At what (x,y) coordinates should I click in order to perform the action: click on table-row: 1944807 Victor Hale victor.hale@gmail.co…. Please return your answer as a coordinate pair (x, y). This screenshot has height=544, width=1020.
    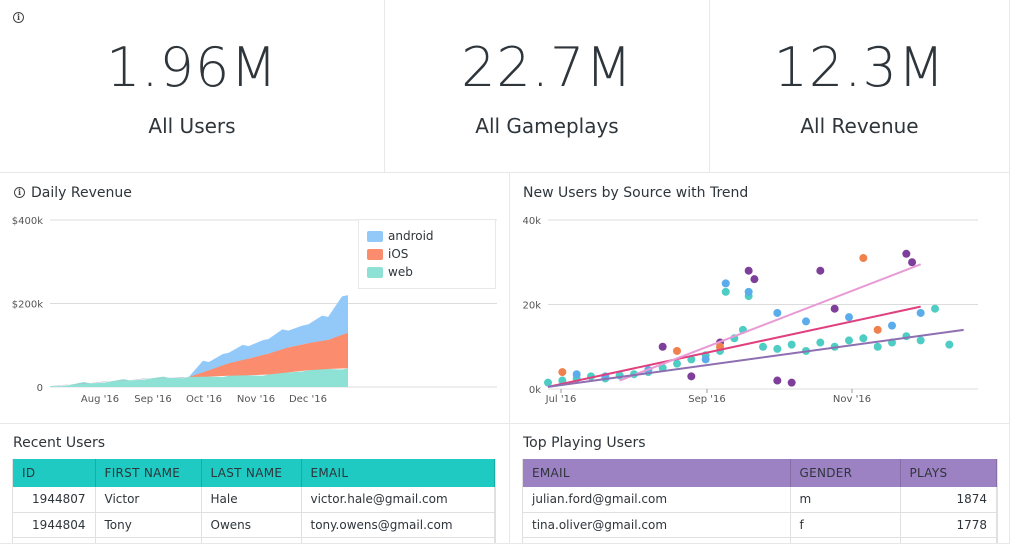
    Looking at the image, I should click on (254, 500).